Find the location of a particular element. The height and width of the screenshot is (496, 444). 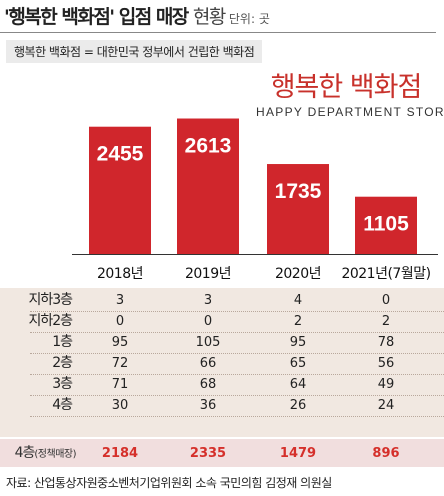

table-cell: 36 is located at coordinates (208, 405).